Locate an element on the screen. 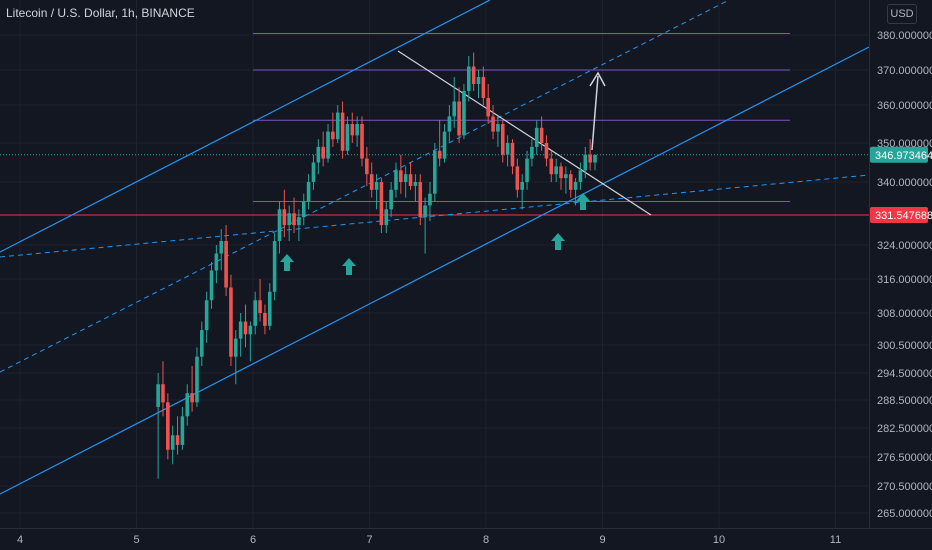  time-tick-label: 8 is located at coordinates (486, 540).